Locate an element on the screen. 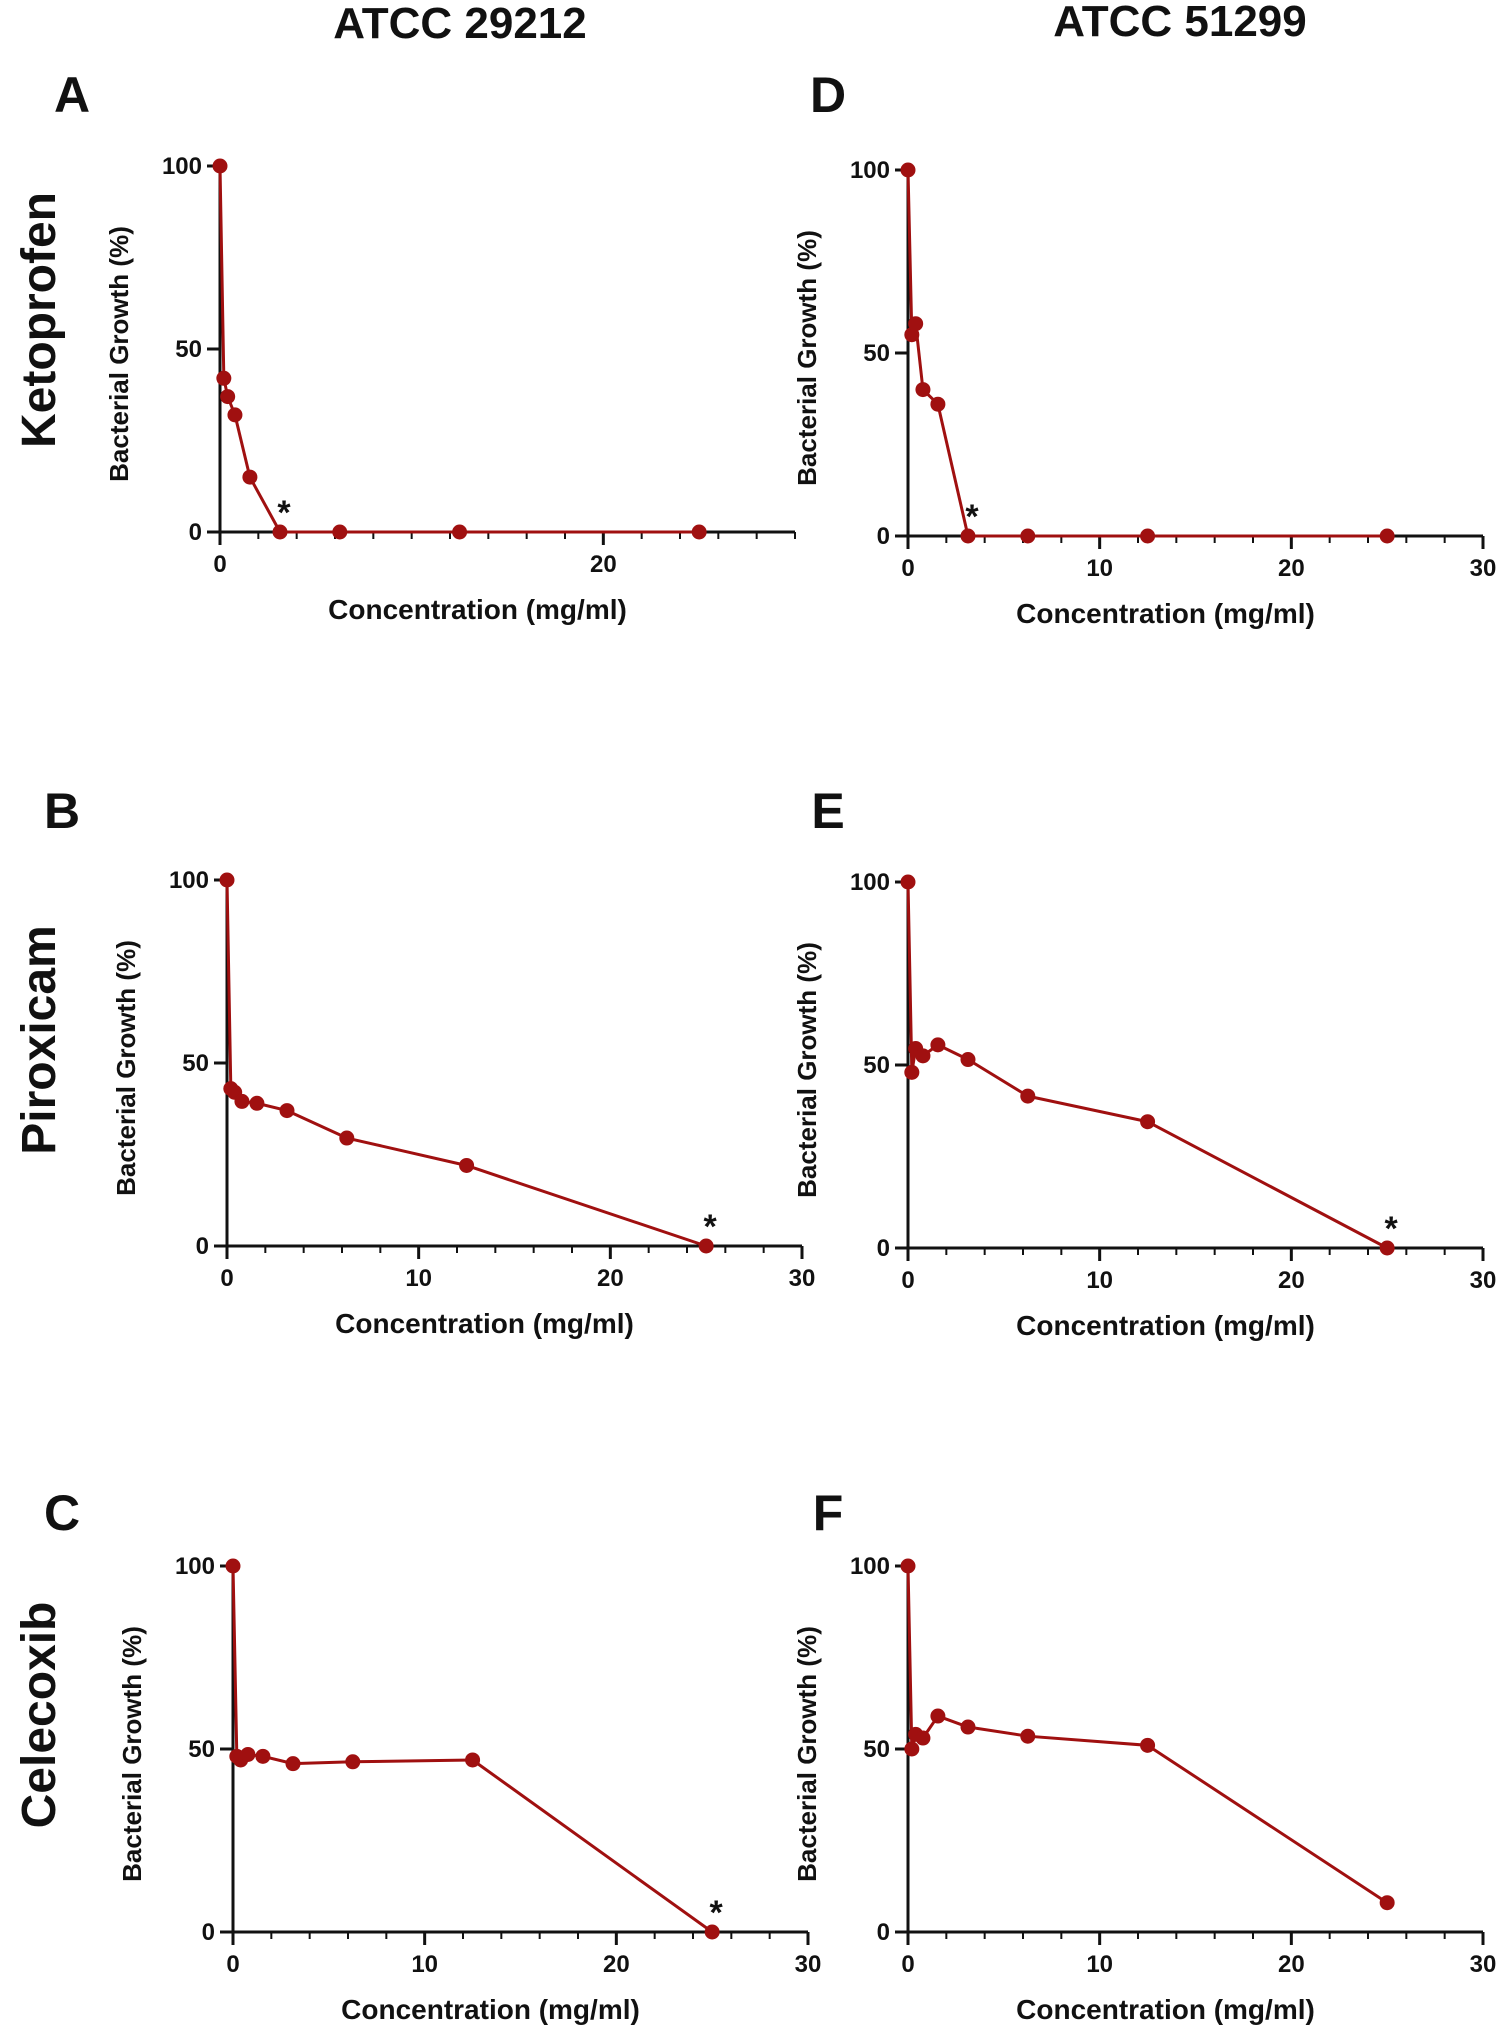 Image resolution: width=1502 pixels, height=2041 pixels. y-tick-label-d: 0 is located at coordinates (883, 536).